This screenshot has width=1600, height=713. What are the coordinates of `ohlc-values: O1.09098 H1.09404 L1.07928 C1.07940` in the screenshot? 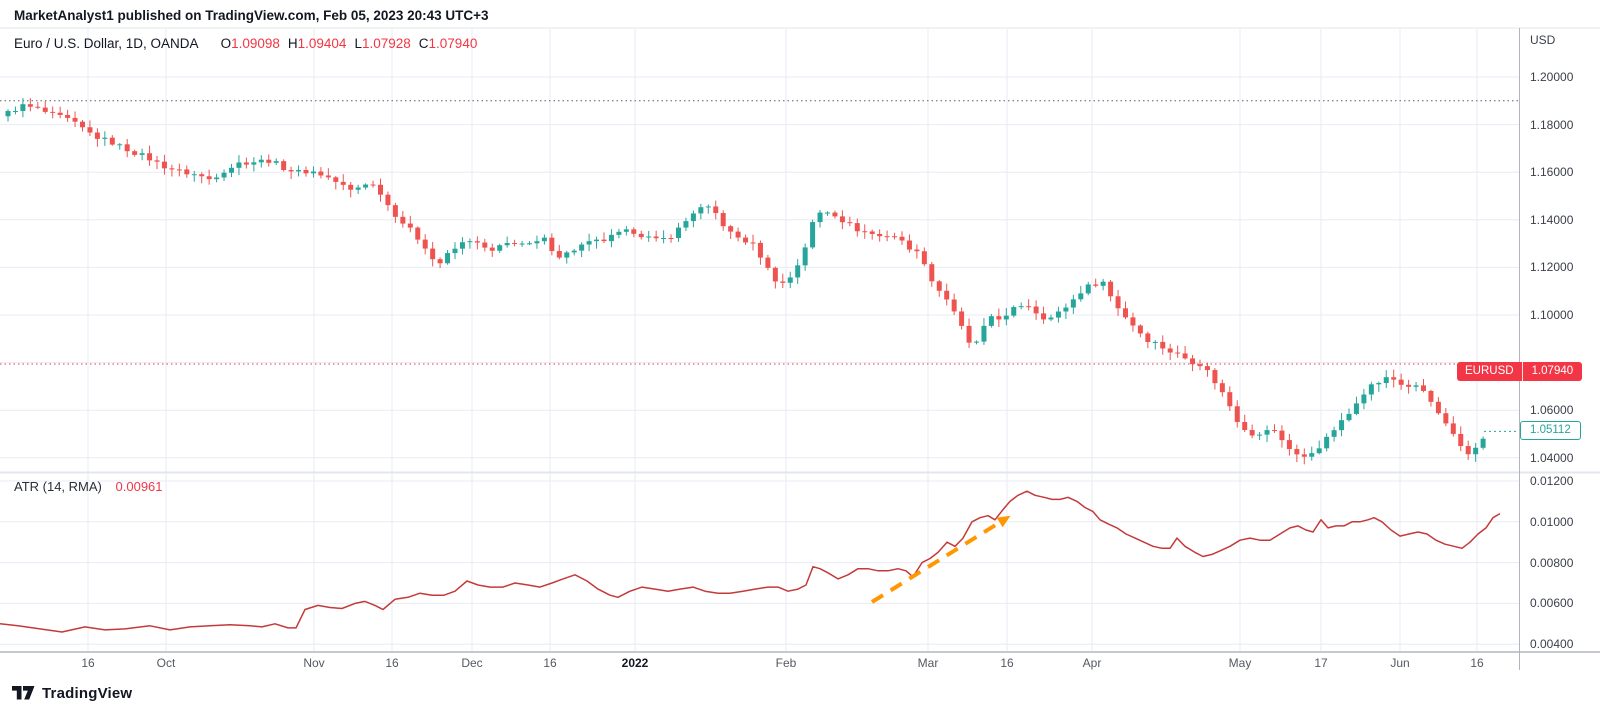 It's located at (345, 43).